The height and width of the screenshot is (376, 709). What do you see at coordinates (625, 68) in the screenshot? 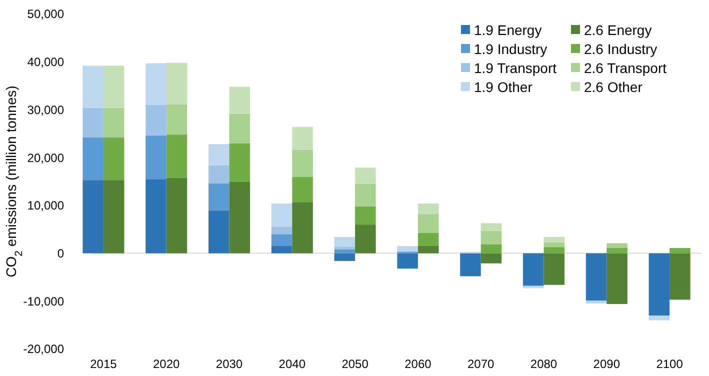
I see `legend-label: 2.6 Transport` at bounding box center [625, 68].